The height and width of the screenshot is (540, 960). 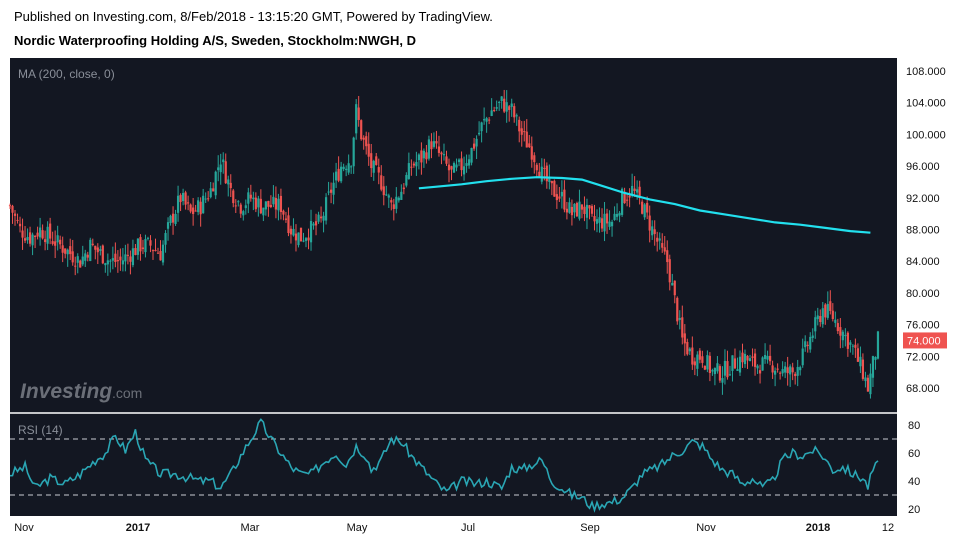 I want to click on rsi-tick-label: 20, so click(x=914, y=510).